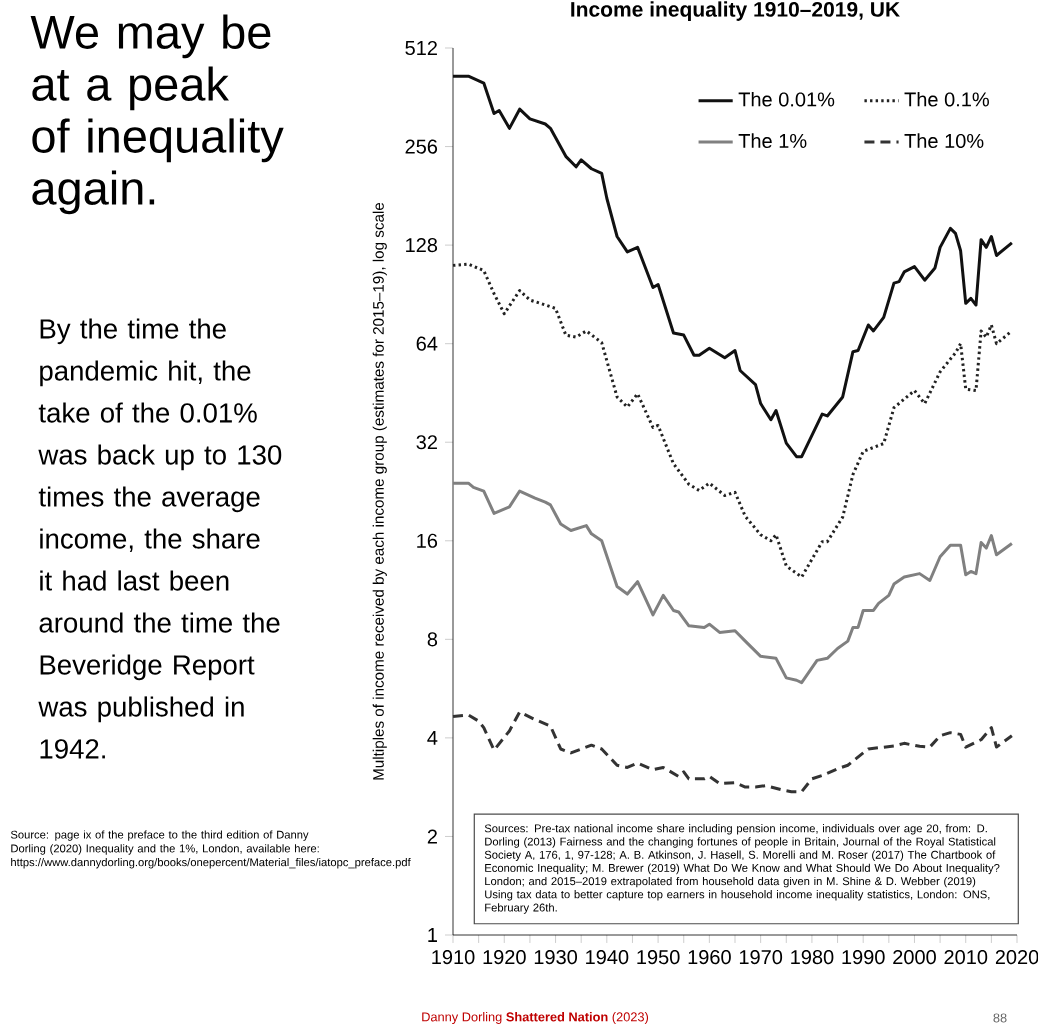 The image size is (1038, 1028). I want to click on source-note: Source: page ix of the preface to the third edition of Danny Dorling (2020) Inequality and the 1%, London, available here: https://www.dannydorling.org/books/onepercent/Material_files/iatopc_preface.pdf, so click(210, 849).